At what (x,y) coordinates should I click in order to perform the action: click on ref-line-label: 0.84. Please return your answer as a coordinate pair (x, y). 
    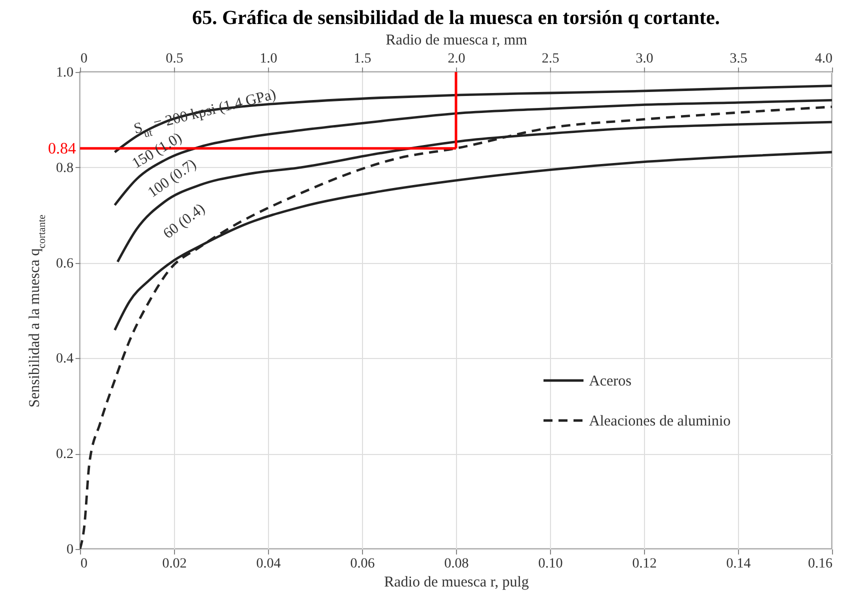
    Looking at the image, I should click on (62, 149).